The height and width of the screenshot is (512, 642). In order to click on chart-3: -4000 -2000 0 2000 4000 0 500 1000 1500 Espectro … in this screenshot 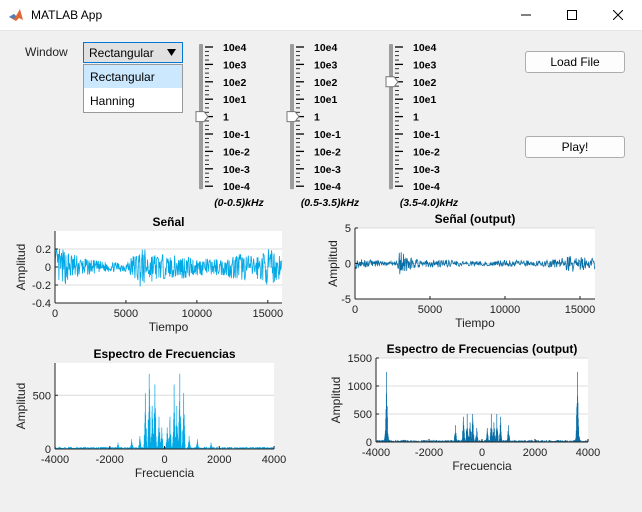, I will do `click(464, 407)`.